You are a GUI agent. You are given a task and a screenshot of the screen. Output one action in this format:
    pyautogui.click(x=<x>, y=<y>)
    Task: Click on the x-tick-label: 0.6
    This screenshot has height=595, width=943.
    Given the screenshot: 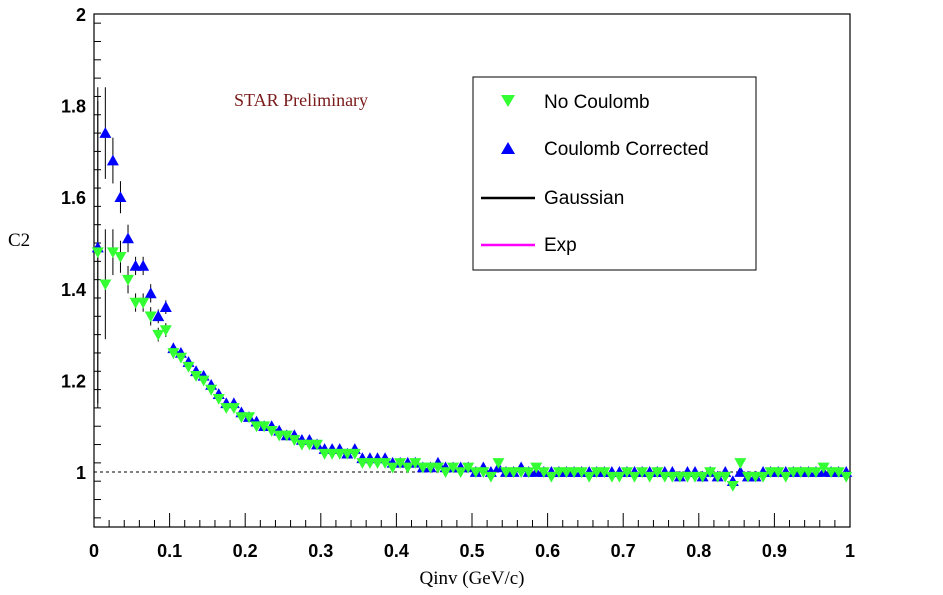 What is the action you would take?
    pyautogui.click(x=547, y=551)
    